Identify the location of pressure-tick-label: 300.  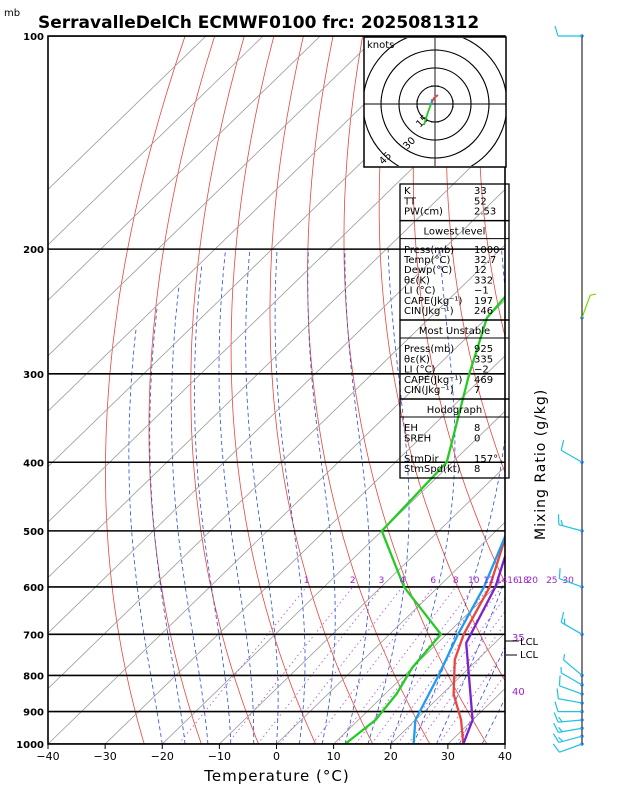
(33, 375).